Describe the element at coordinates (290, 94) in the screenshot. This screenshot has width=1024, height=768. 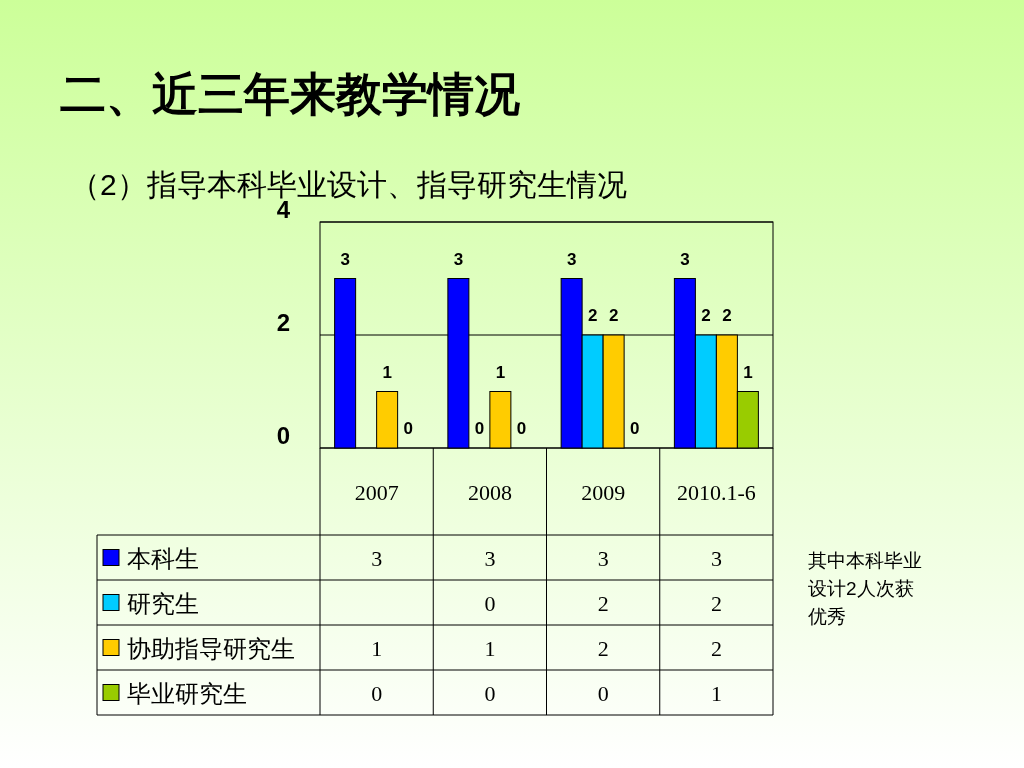
I see `chart-title: 二、近三年来教学情况` at that location.